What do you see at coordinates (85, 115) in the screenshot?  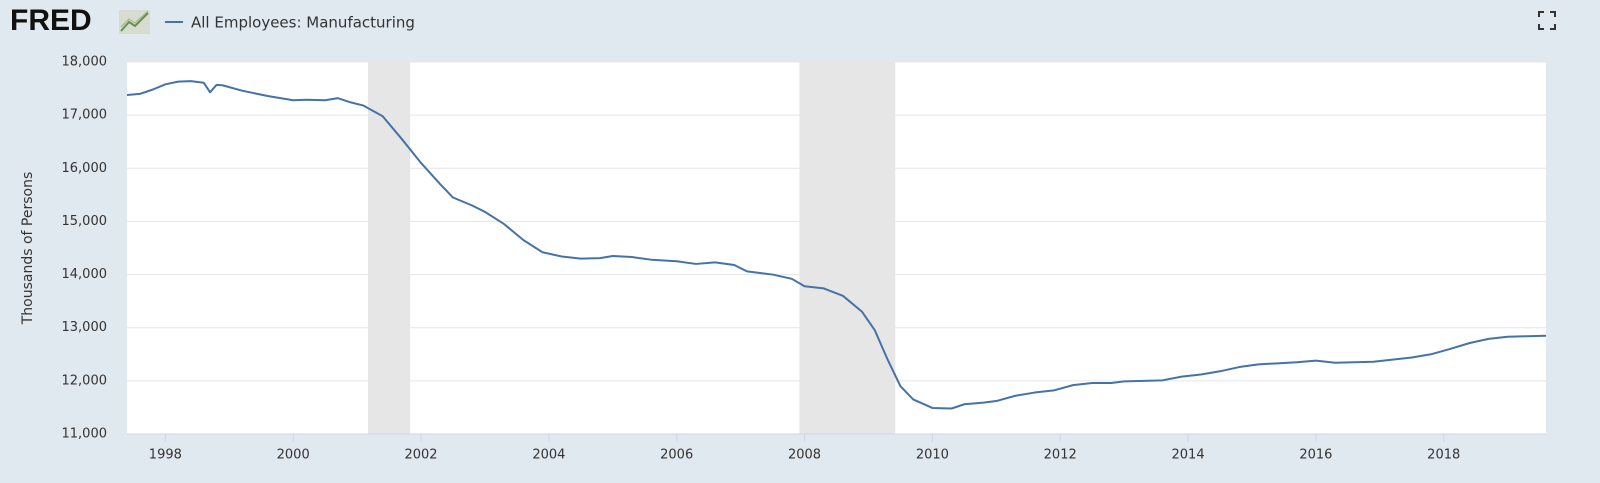 I see `y-tick-label: 17,000` at bounding box center [85, 115].